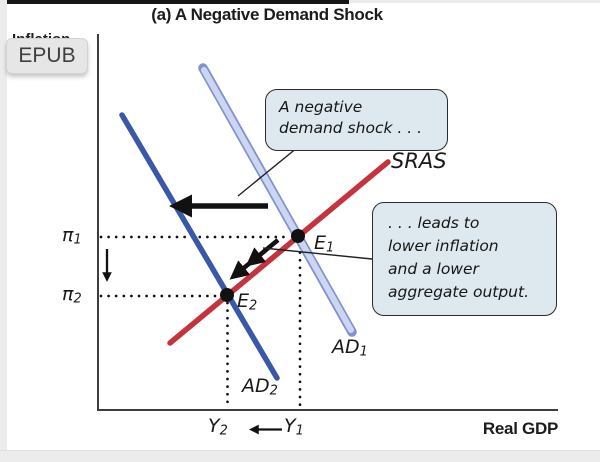 This screenshot has width=600, height=462. Describe the element at coordinates (260, 387) in the screenshot. I see `ad2-label: AD2` at that location.